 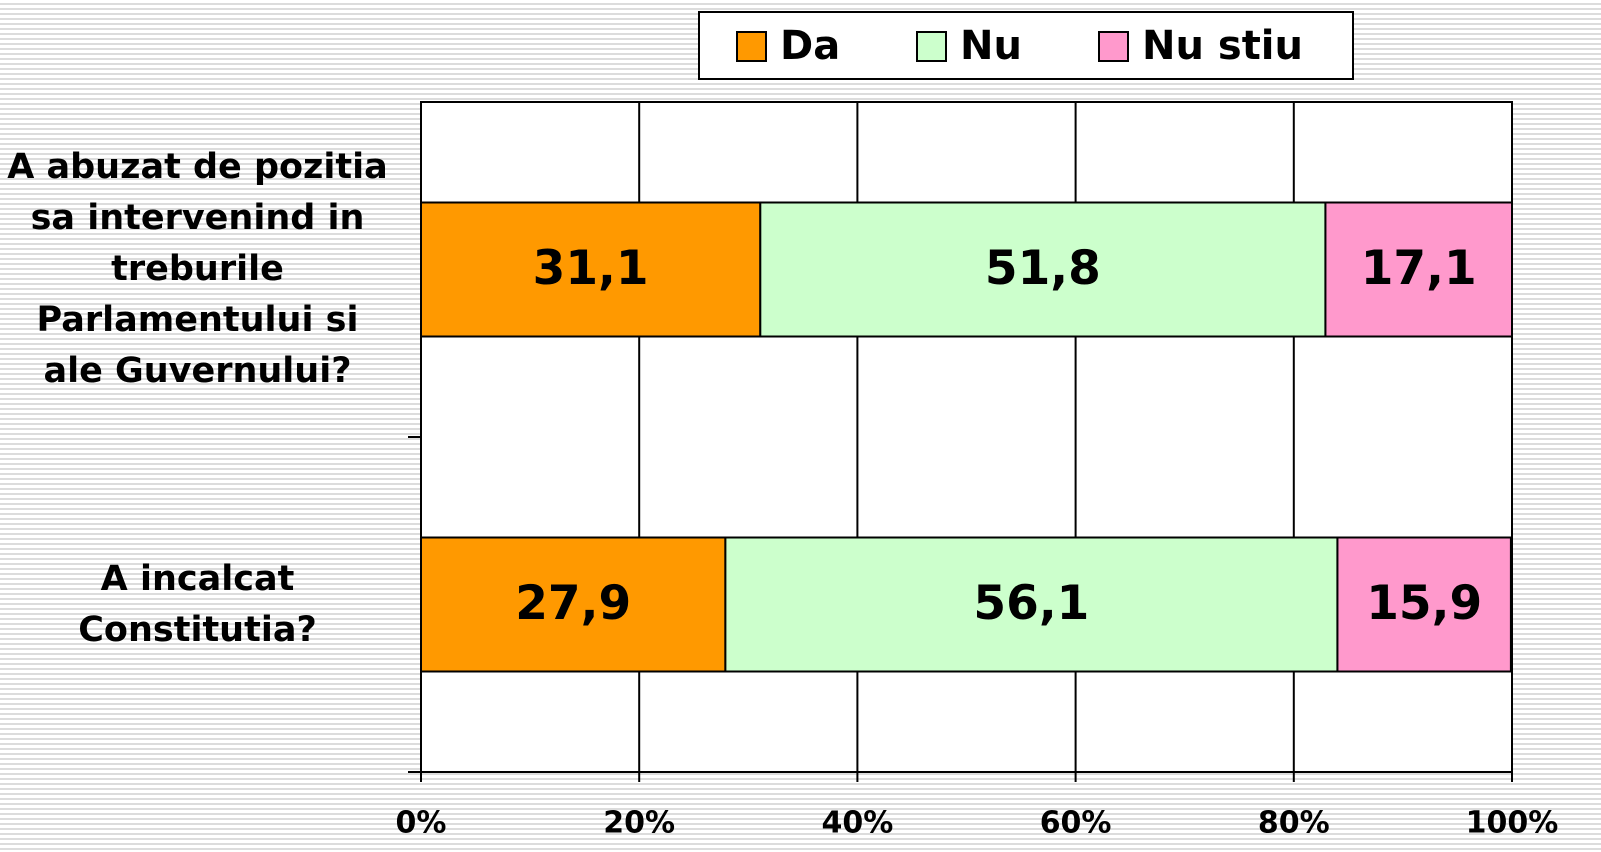 I want to click on data-label: 17,1, so click(x=1419, y=268).